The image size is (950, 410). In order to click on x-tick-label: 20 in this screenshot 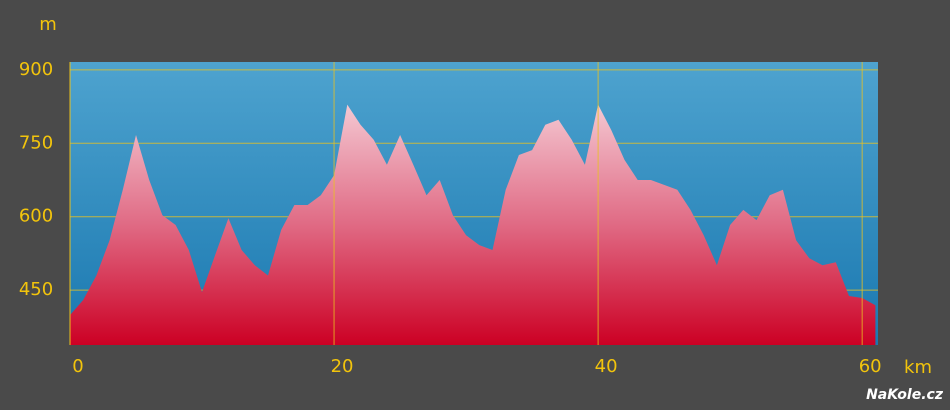, I will do `click(342, 366)`.